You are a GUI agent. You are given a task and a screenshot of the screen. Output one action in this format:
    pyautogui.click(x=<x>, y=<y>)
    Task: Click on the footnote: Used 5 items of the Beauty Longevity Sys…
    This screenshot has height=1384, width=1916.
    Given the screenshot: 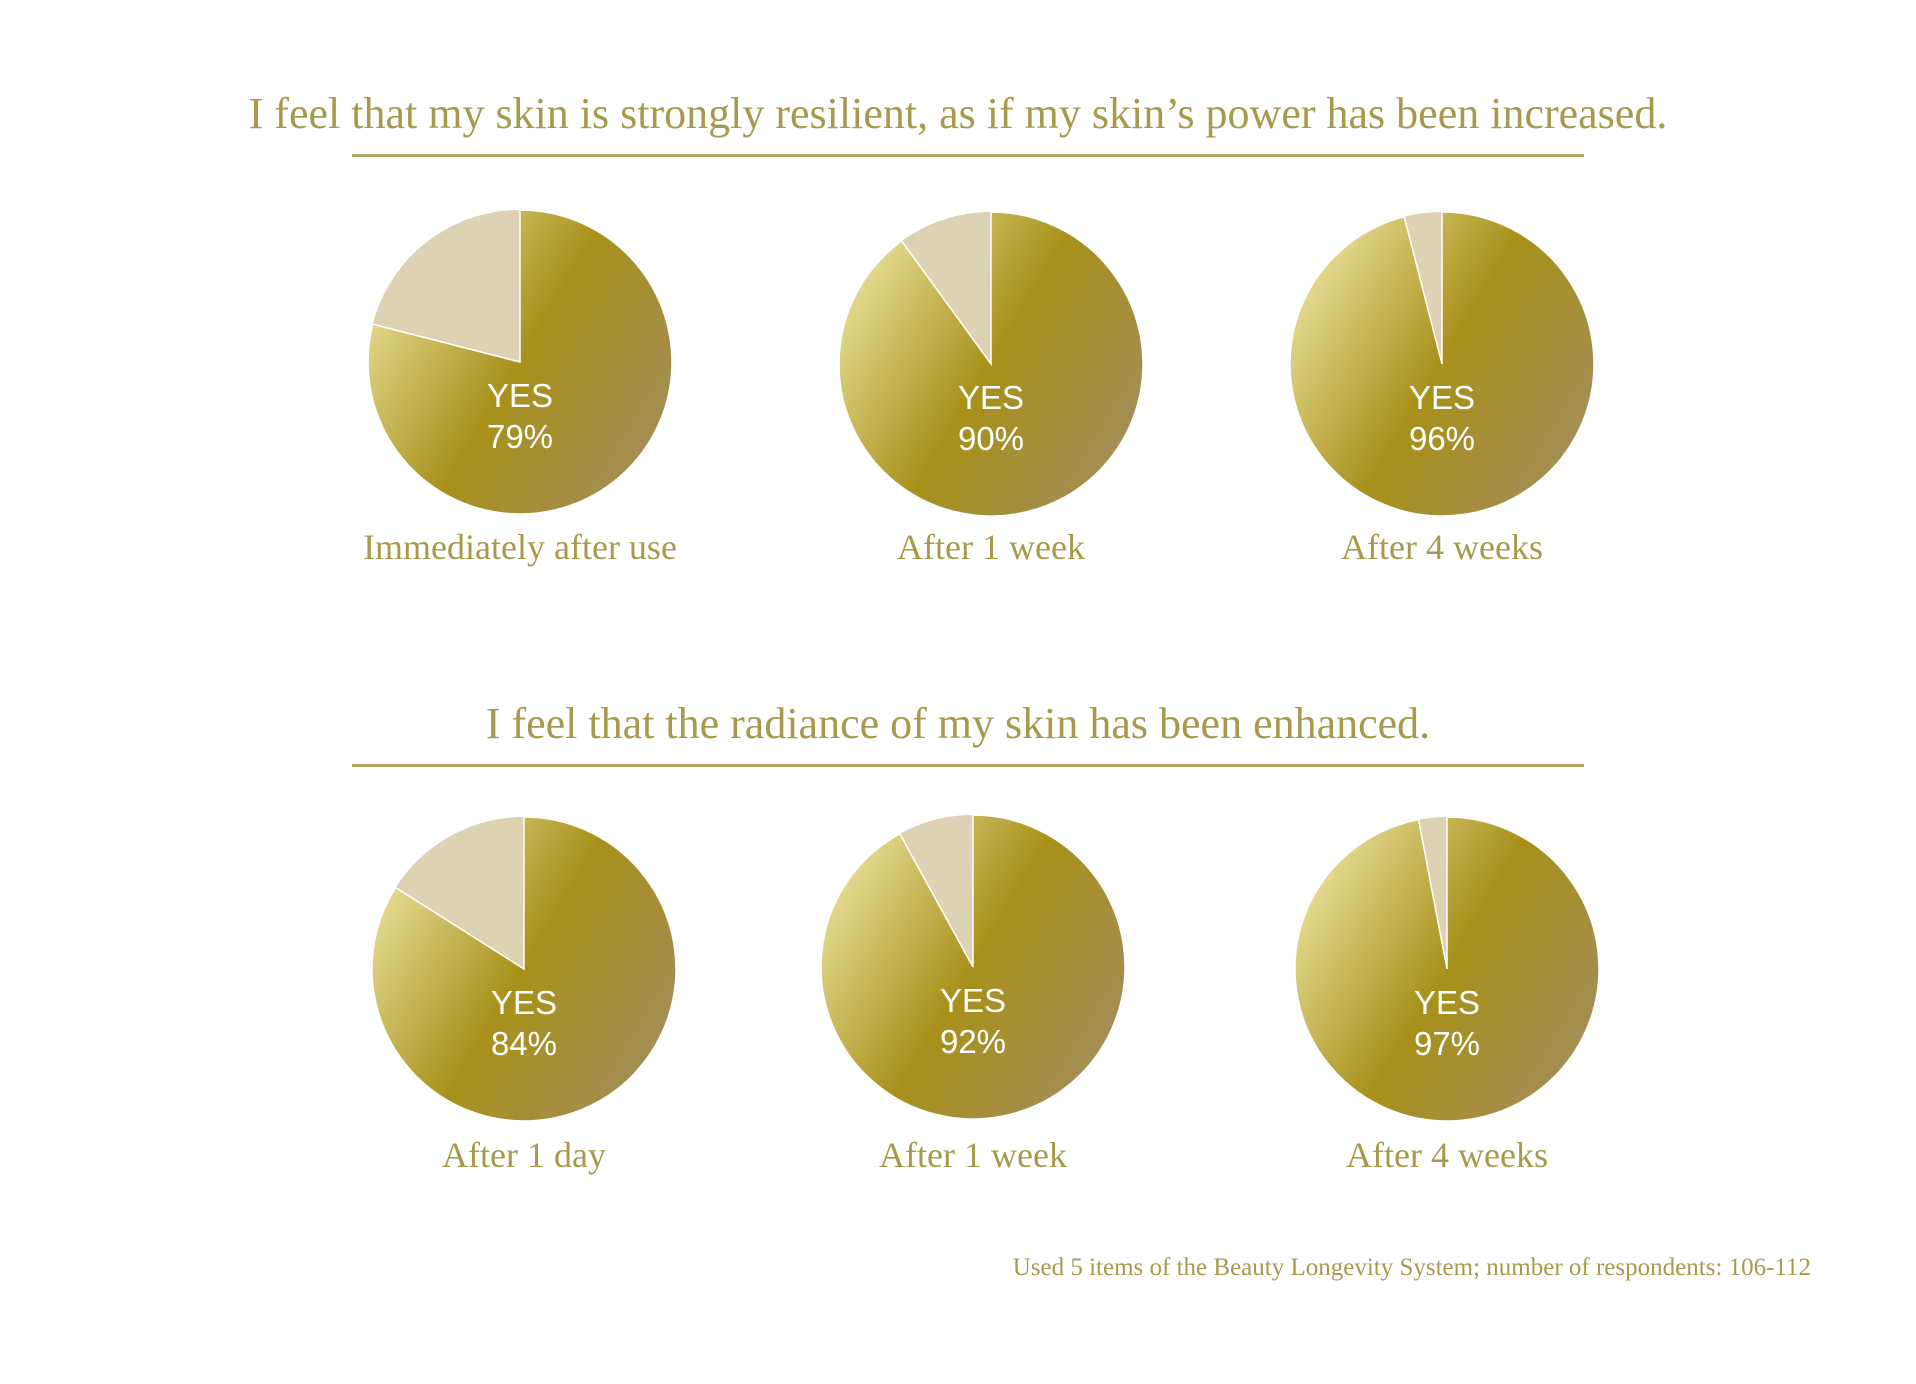 What is the action you would take?
    pyautogui.click(x=1411, y=1267)
    